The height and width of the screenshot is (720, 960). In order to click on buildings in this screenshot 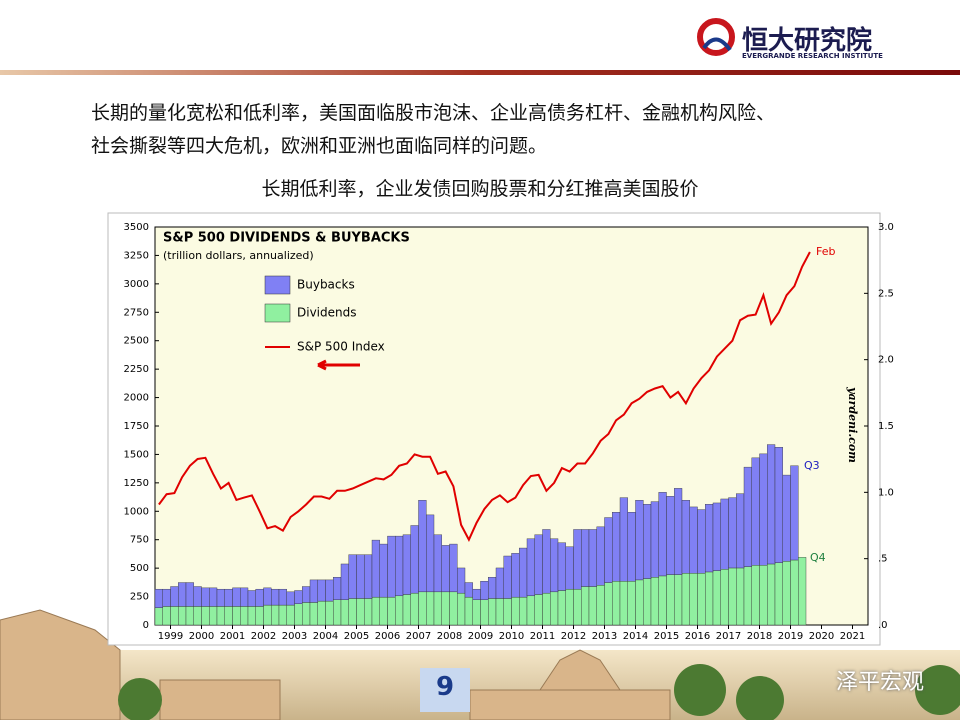, I will do `click(335, 664)`.